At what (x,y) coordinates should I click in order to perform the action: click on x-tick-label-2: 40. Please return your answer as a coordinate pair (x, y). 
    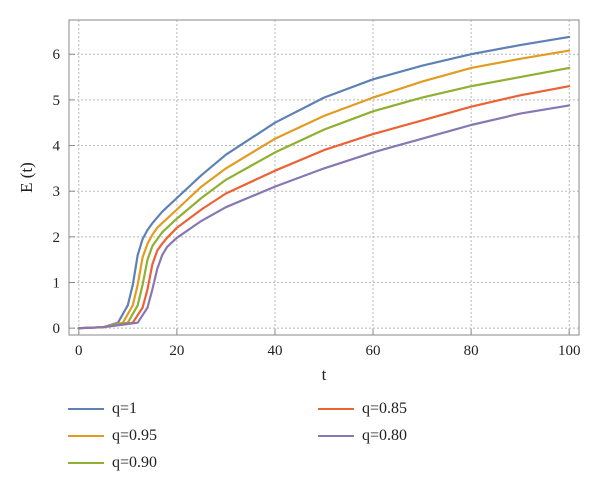
    Looking at the image, I should click on (274, 351).